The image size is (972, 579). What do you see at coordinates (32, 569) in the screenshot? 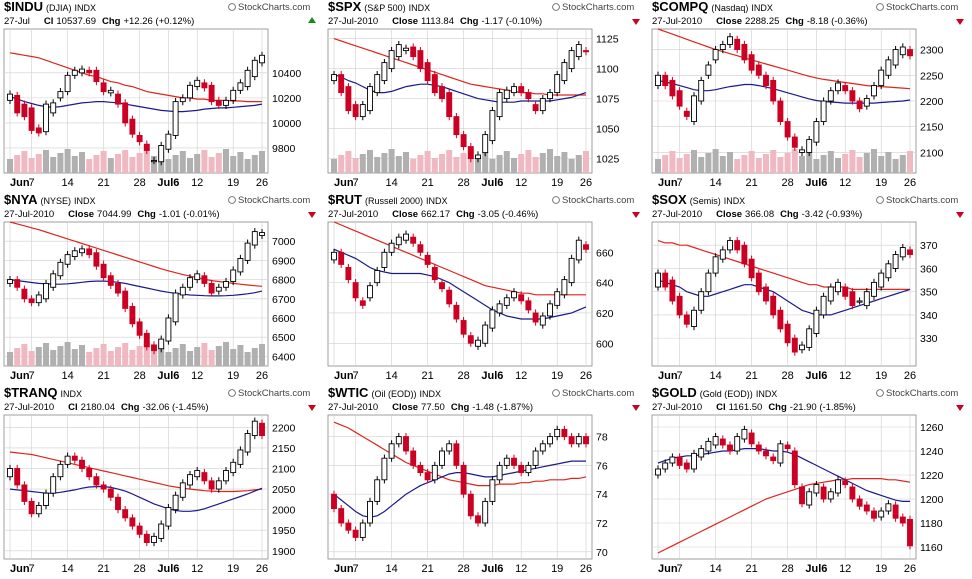
I see `x-tick-label: 7` at bounding box center [32, 569].